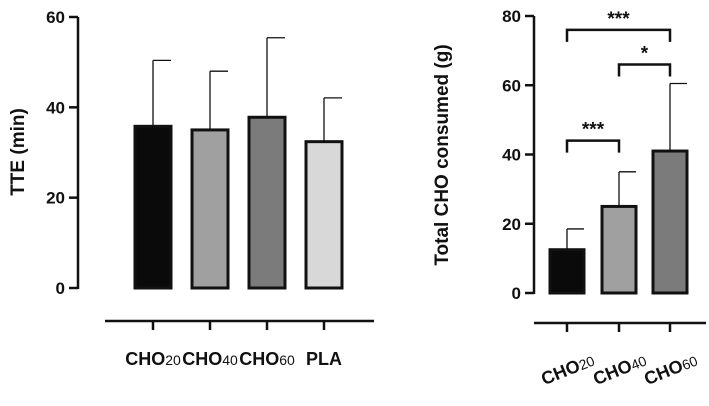 Image resolution: width=709 pixels, height=406 pixels. Describe the element at coordinates (645, 53) in the screenshot. I see `significance-label: *` at that location.